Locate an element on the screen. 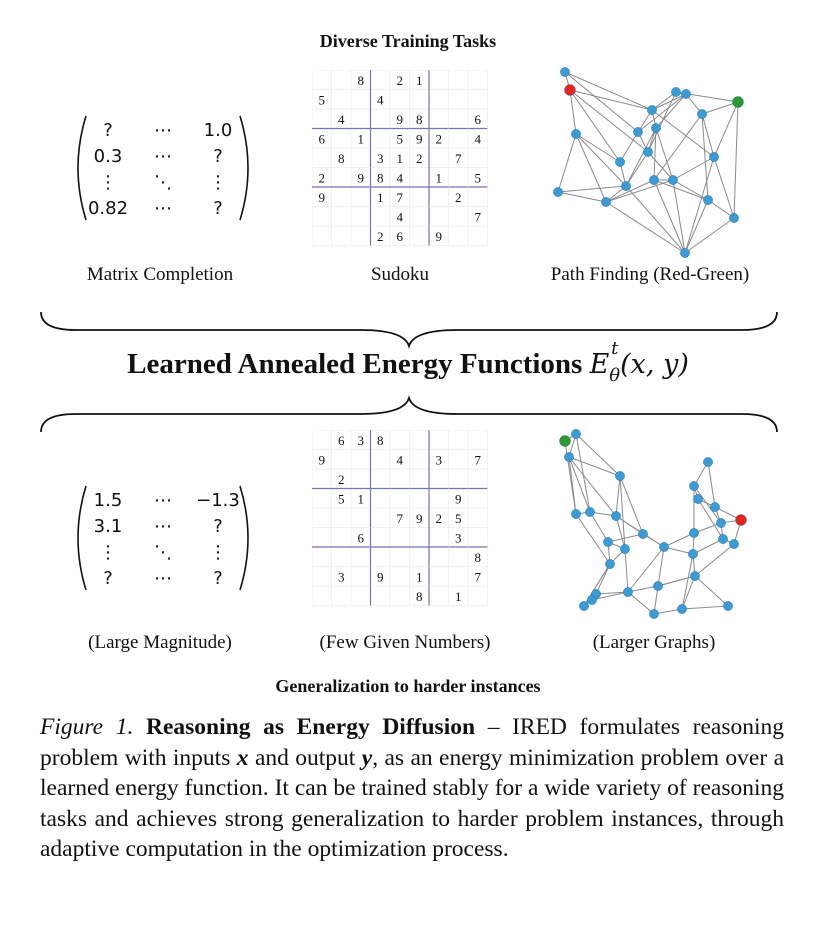  matrix-cell: 0.82 is located at coordinates (108, 208).